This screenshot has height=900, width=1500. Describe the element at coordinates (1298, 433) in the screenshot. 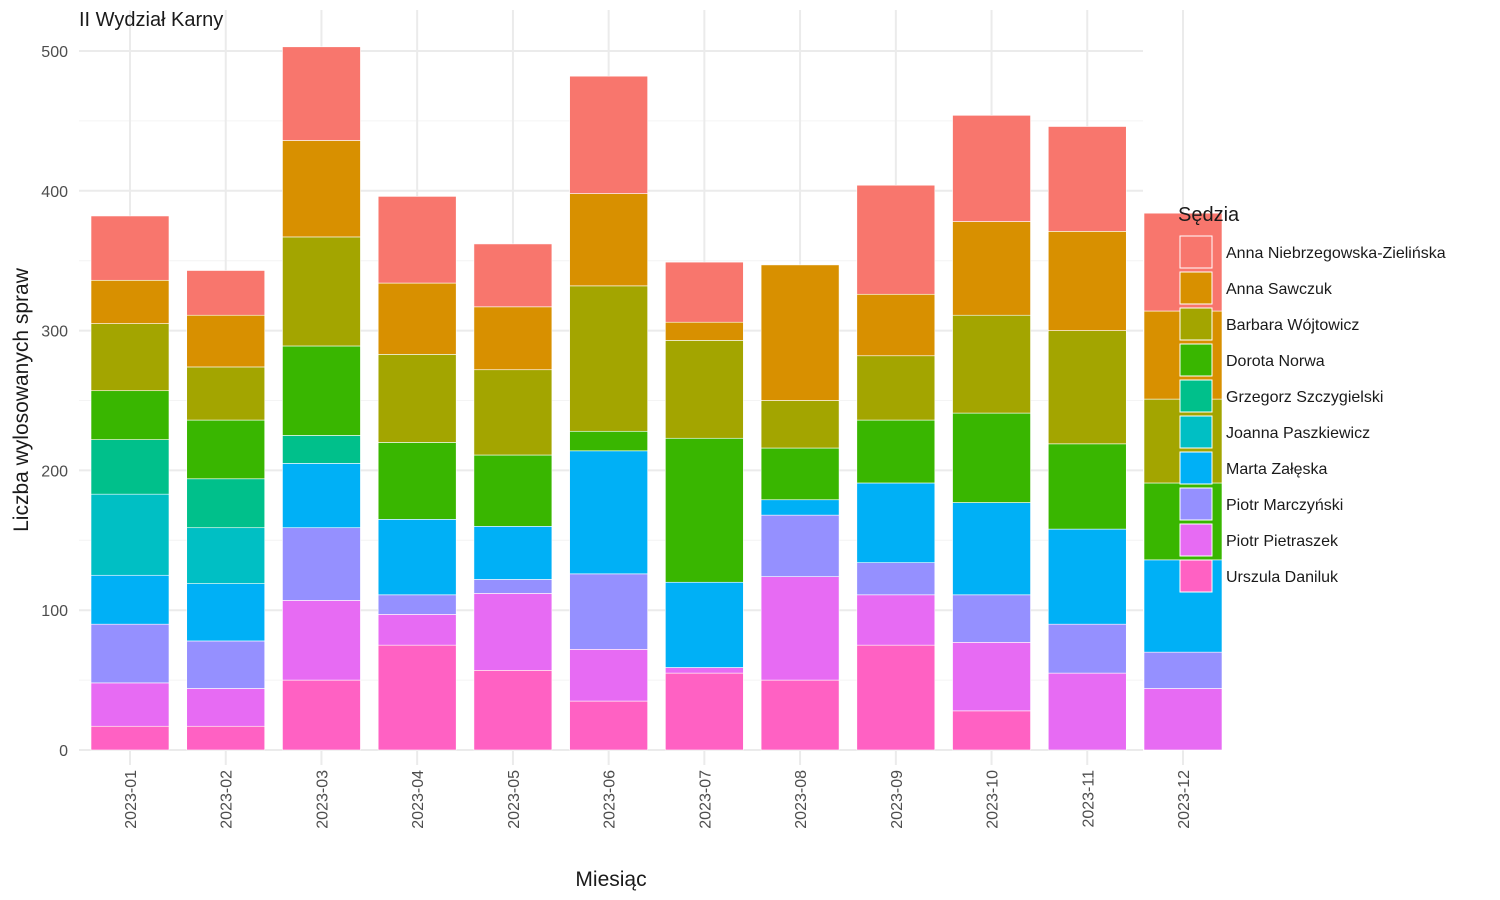

I see `legend-label: Joanna Paszkiewicz` at that location.